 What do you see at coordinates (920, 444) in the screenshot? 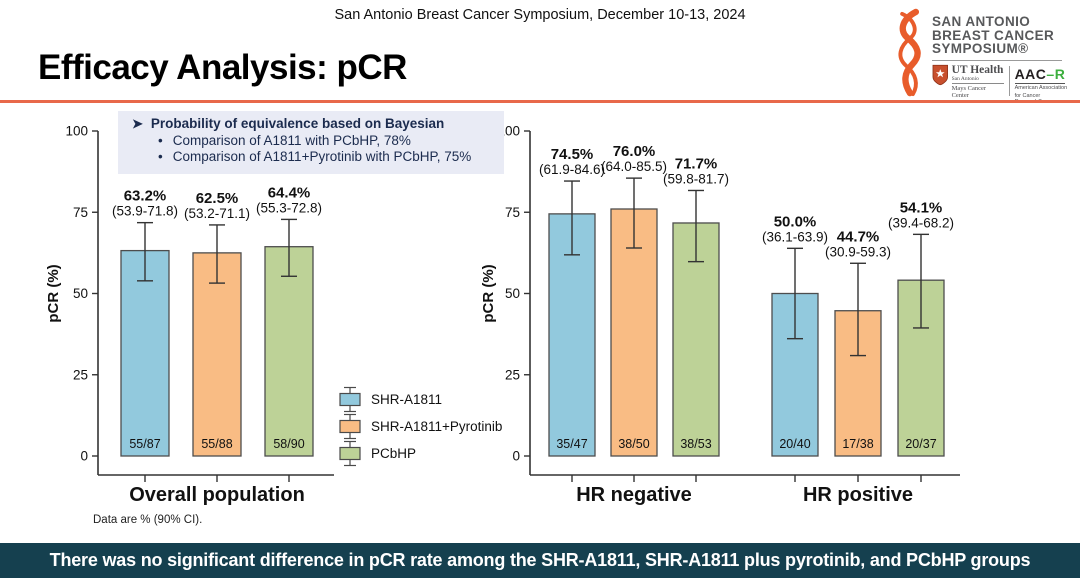
I see `svg-text: 20/37` at bounding box center [920, 444].